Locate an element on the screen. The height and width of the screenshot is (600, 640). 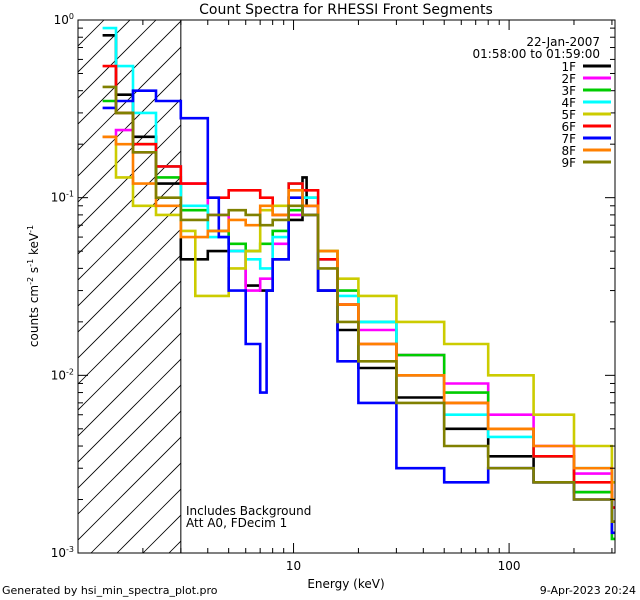
background-hatch-region is located at coordinates (129, 286).